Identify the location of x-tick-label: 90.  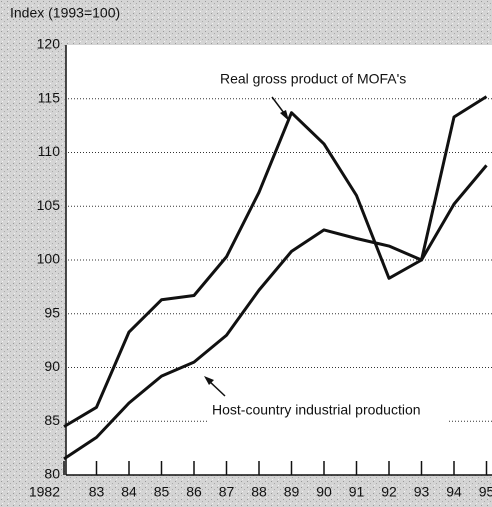
(324, 492).